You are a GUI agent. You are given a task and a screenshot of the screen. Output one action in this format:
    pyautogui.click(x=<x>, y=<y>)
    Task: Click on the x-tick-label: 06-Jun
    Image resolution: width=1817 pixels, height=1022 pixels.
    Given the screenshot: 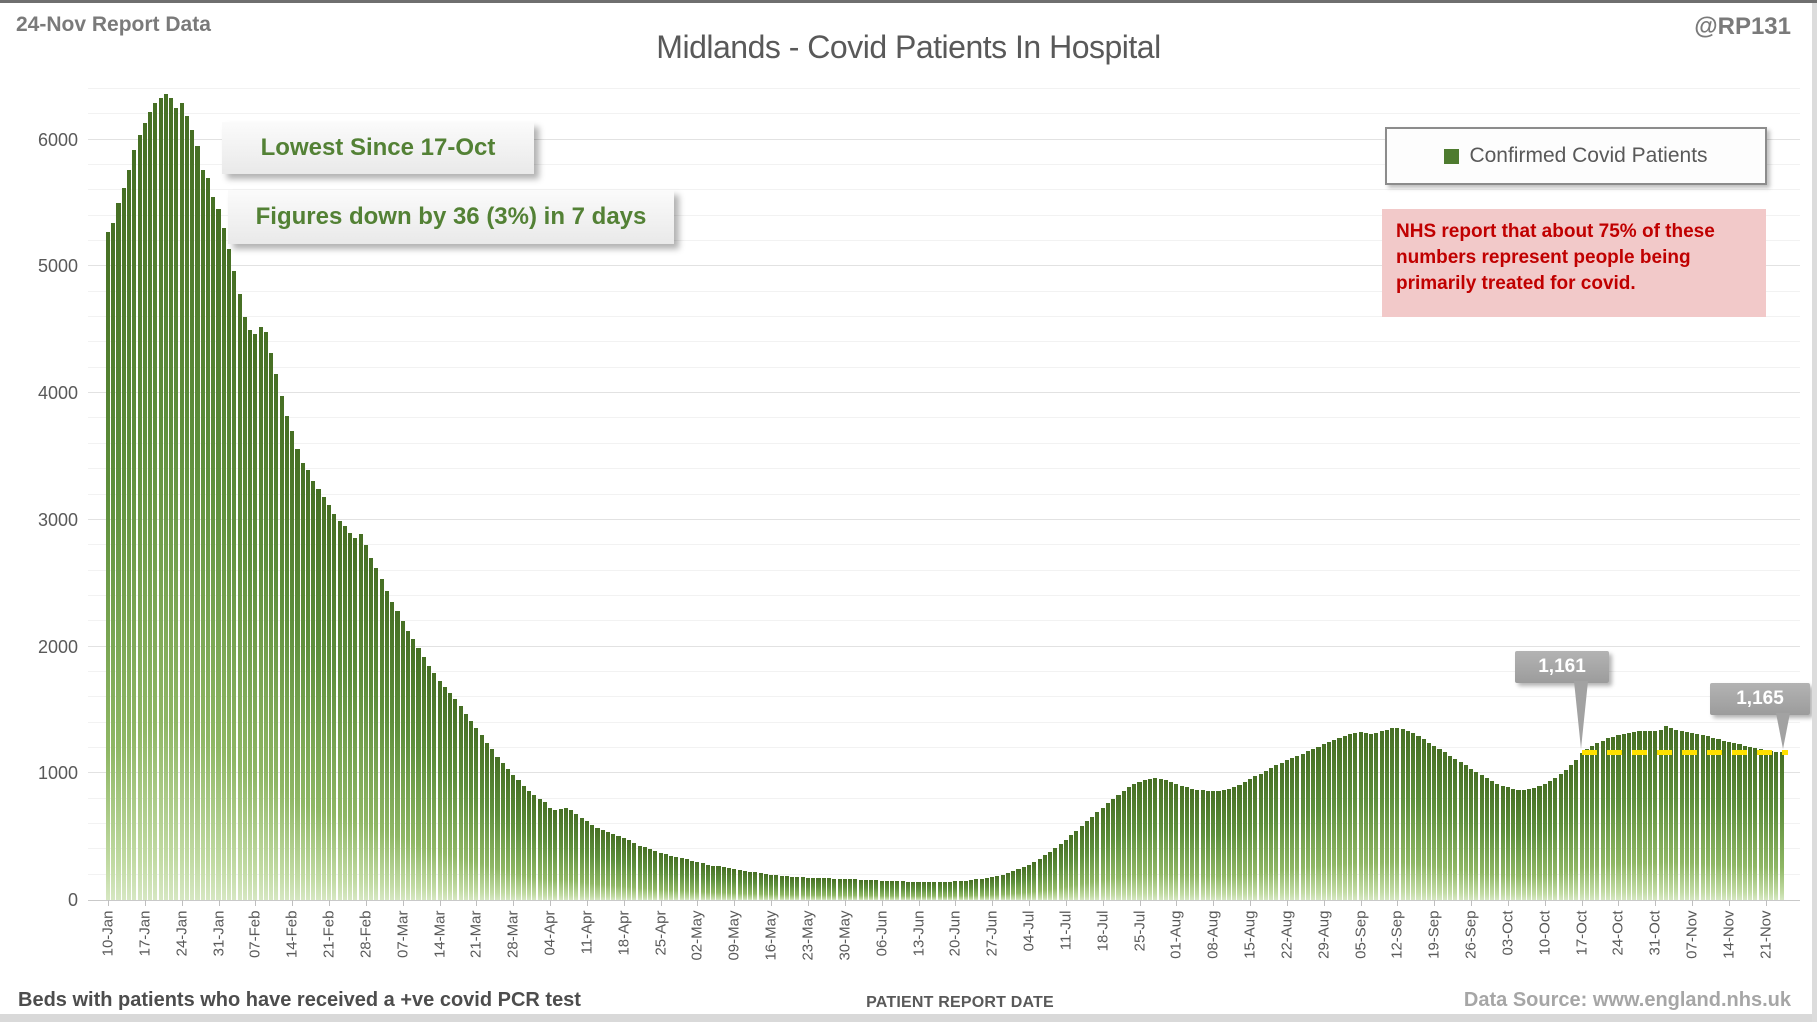 What is the action you would take?
    pyautogui.click(x=882, y=933)
    